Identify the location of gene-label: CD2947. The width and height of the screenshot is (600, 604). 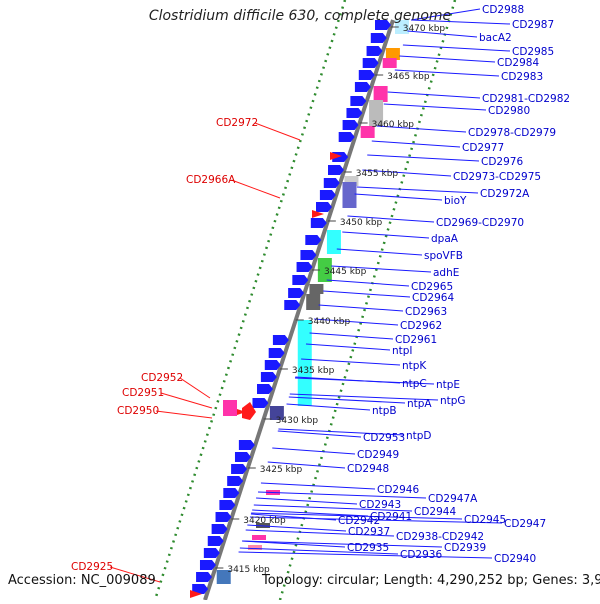
(525, 524).